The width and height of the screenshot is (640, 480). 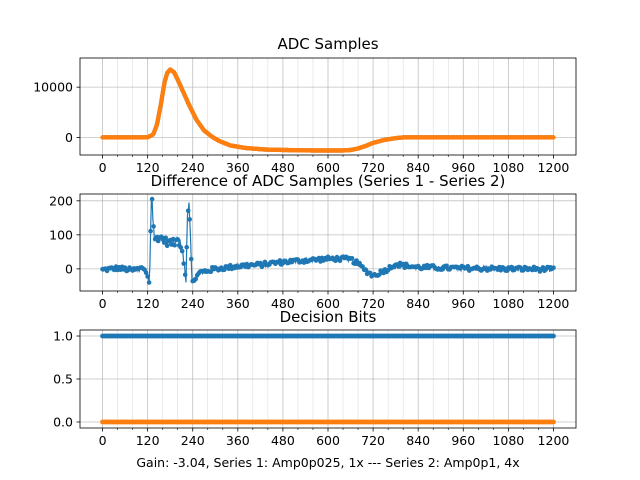 What do you see at coordinates (63, 379) in the screenshot?
I see `y-tick-label: 0.5` at bounding box center [63, 379].